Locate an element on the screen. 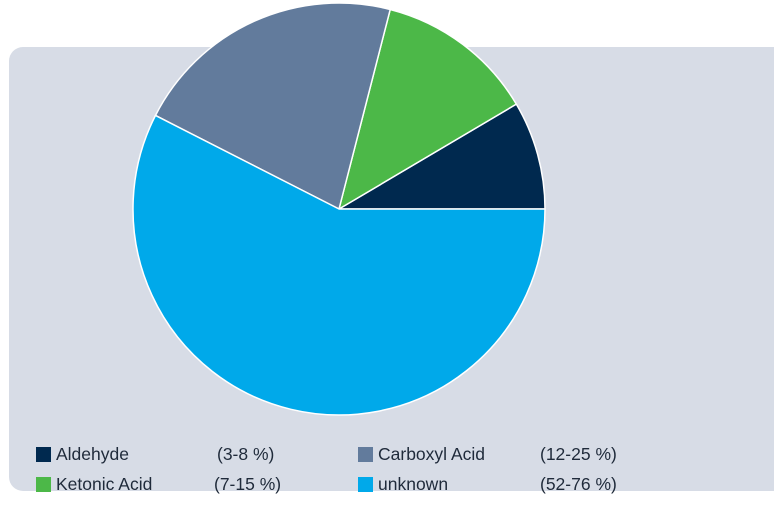 The width and height of the screenshot is (774, 519). legend-label-ketonic-acid: Ketonic Acid is located at coordinates (104, 484).